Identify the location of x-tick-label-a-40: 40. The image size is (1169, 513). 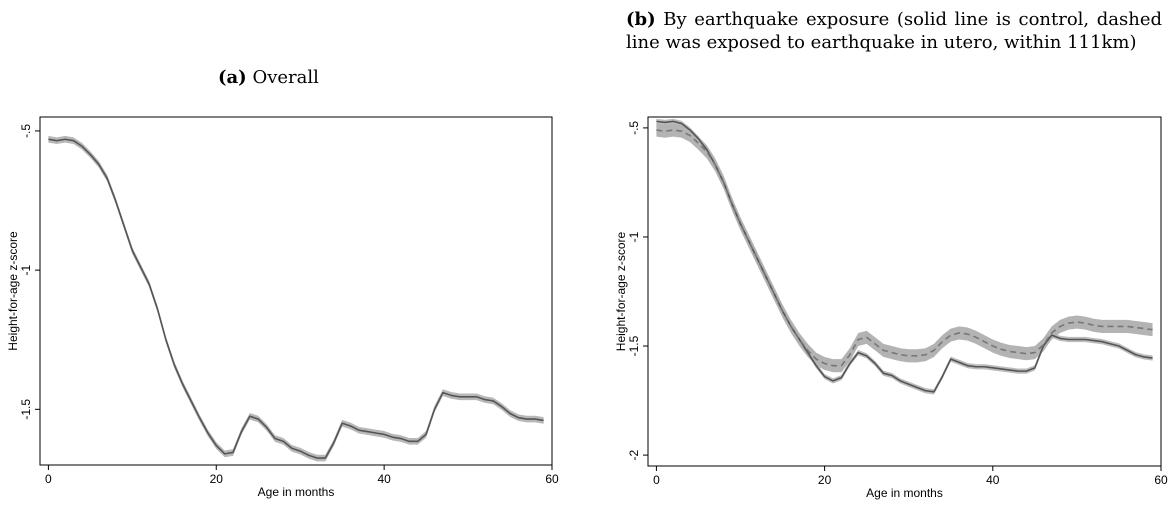
(384, 479).